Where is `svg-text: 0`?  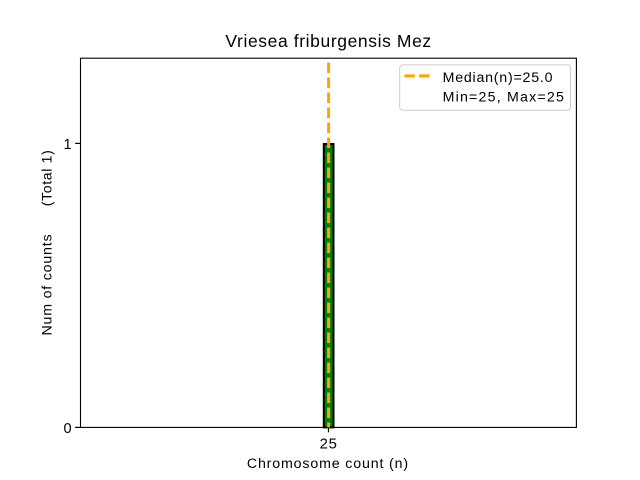 svg-text: 0 is located at coordinates (67, 429).